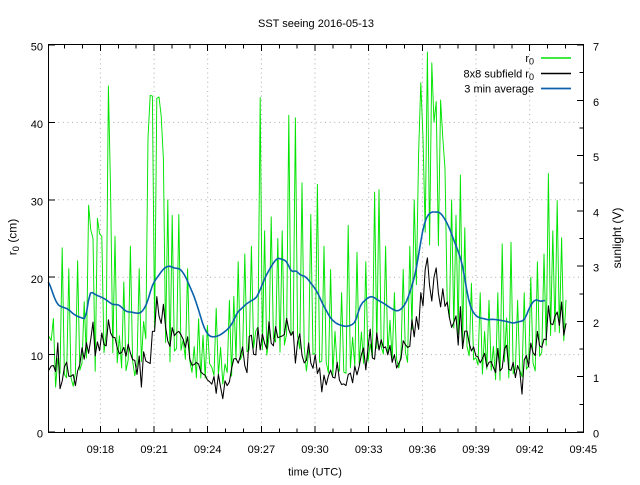 The height and width of the screenshot is (485, 640). Describe the element at coordinates (37, 280) in the screenshot. I see `svg-text: 20` at that location.